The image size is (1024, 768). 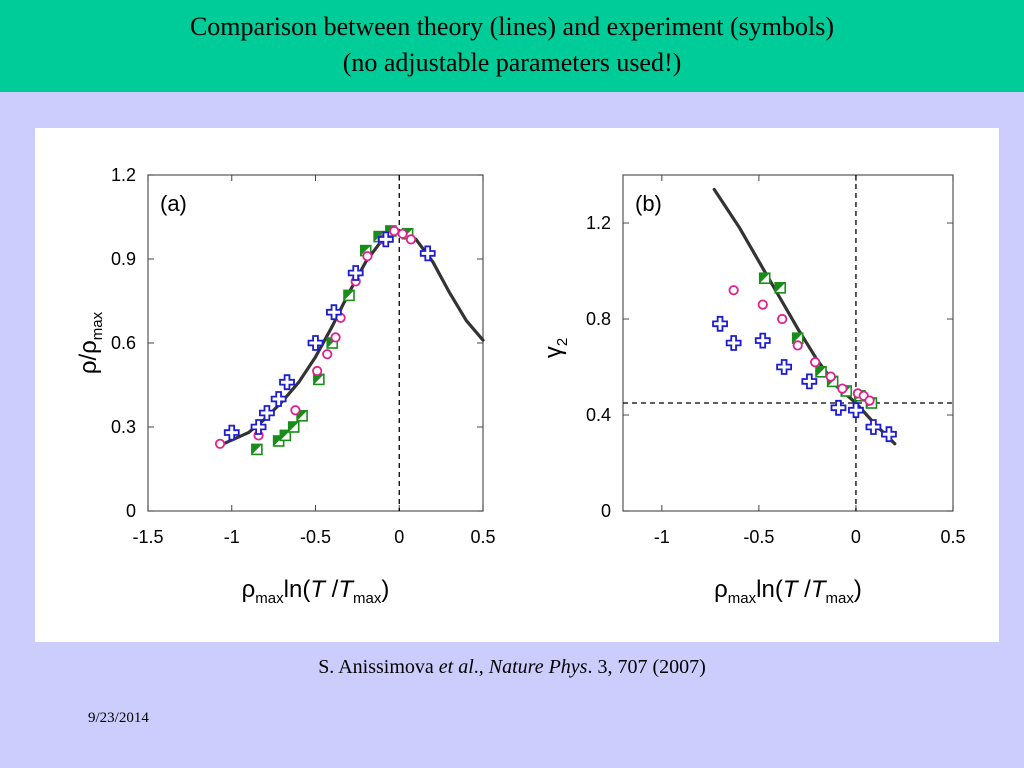 I want to click on y-tick-label: 0.6, so click(x=123, y=343).